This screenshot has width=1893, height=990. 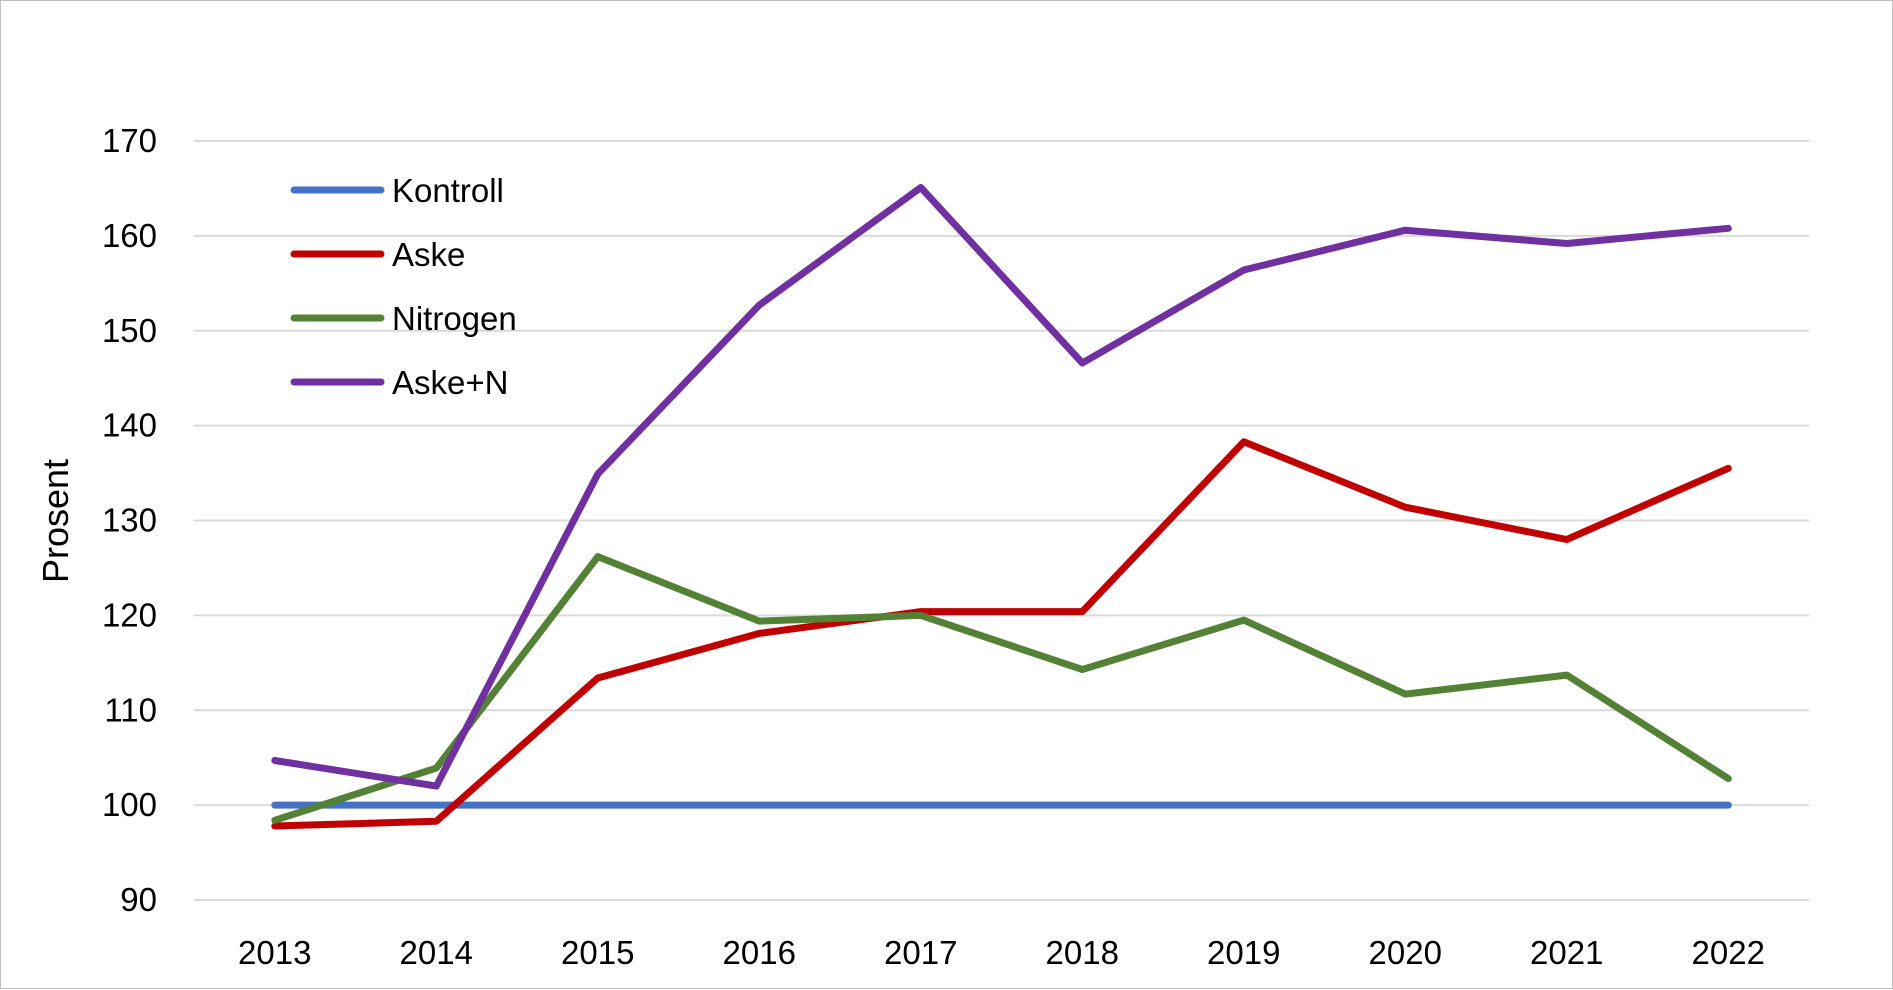 I want to click on y-tick-label: 100, so click(x=129, y=804).